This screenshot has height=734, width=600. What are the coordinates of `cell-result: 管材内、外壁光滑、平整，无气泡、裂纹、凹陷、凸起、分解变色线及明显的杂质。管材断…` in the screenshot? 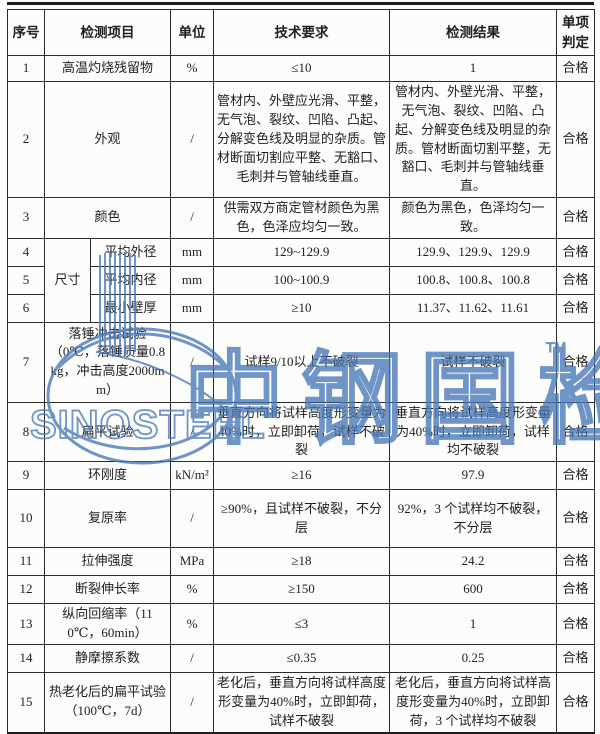 It's located at (473, 139).